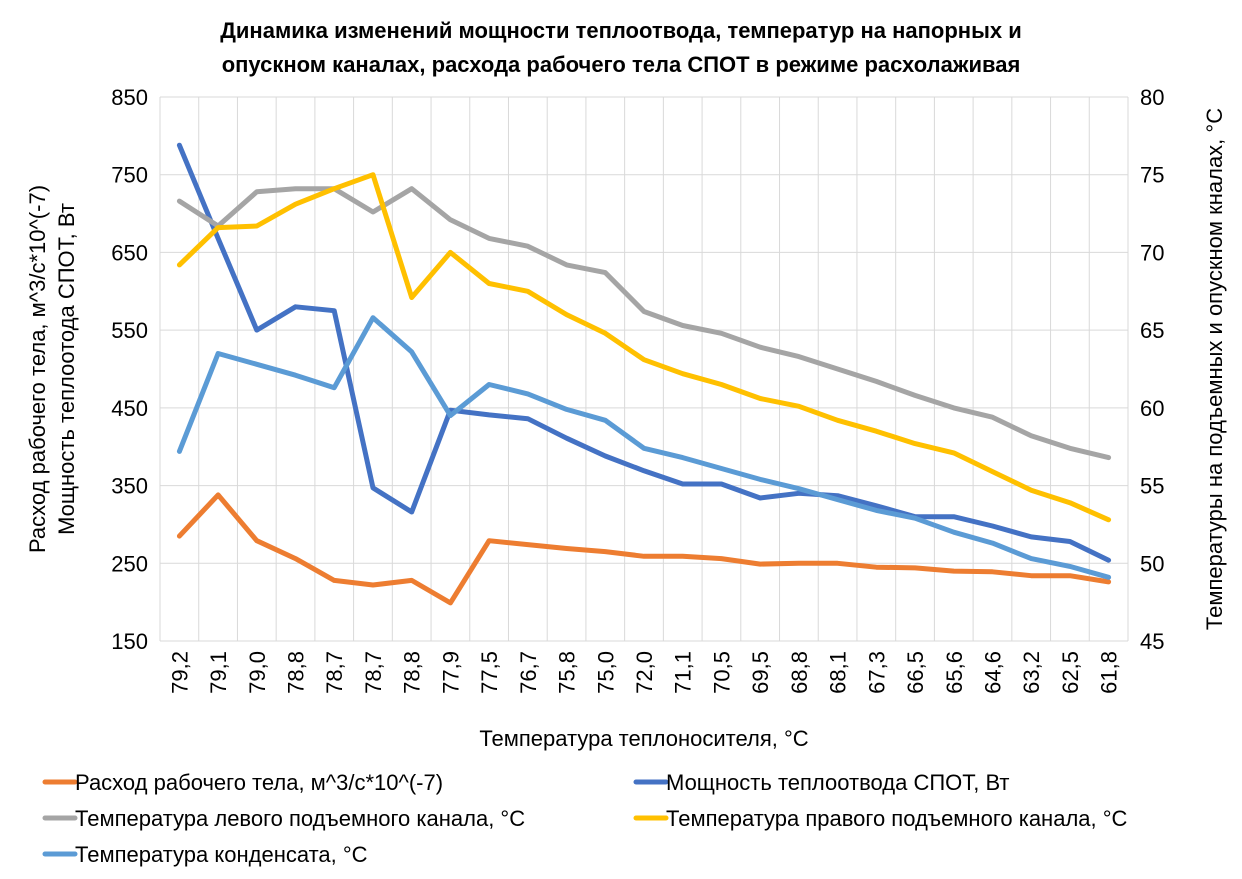 Image resolution: width=1242 pixels, height=879 pixels. Describe the element at coordinates (760, 672) in the screenshot. I see `x-tick-label: 69,5` at that location.